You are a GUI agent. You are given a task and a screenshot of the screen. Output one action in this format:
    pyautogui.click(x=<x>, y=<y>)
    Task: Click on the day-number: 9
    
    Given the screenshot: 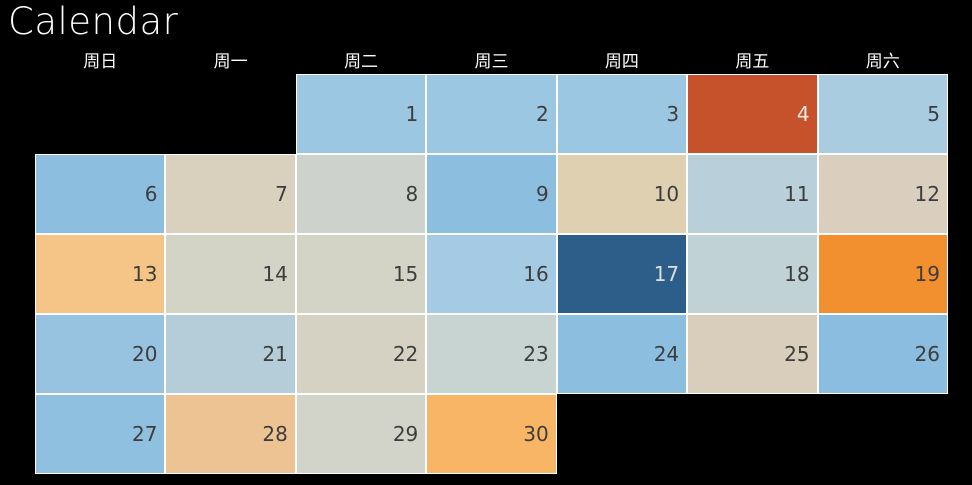 What is the action you would take?
    pyautogui.click(x=542, y=194)
    